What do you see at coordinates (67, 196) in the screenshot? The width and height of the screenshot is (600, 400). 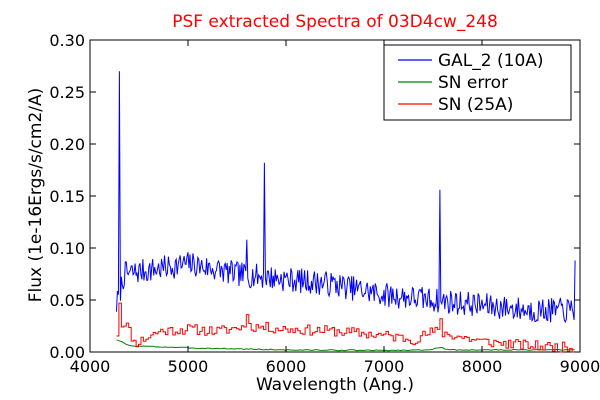 I see `y-tick-label: 0.15` at bounding box center [67, 196].